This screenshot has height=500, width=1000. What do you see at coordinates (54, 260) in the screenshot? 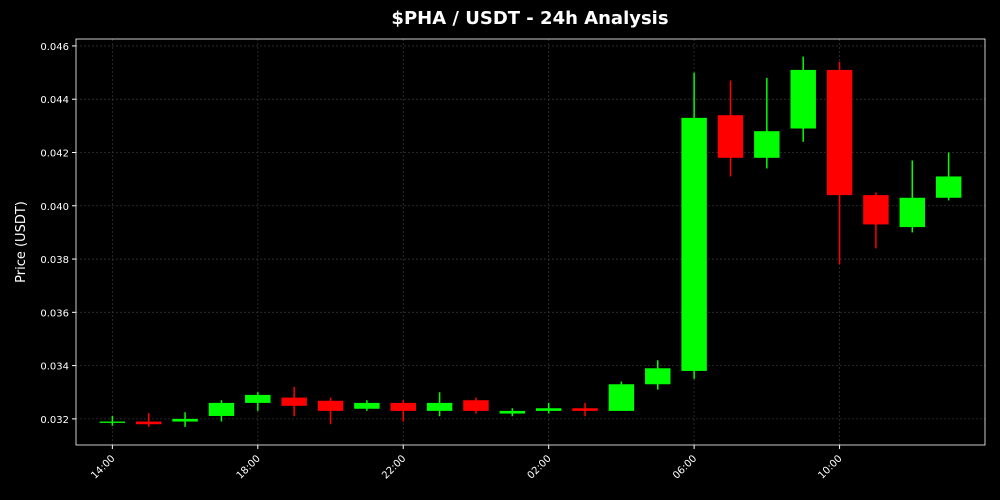
I see `y-tick-label: 0.038` at bounding box center [54, 260].